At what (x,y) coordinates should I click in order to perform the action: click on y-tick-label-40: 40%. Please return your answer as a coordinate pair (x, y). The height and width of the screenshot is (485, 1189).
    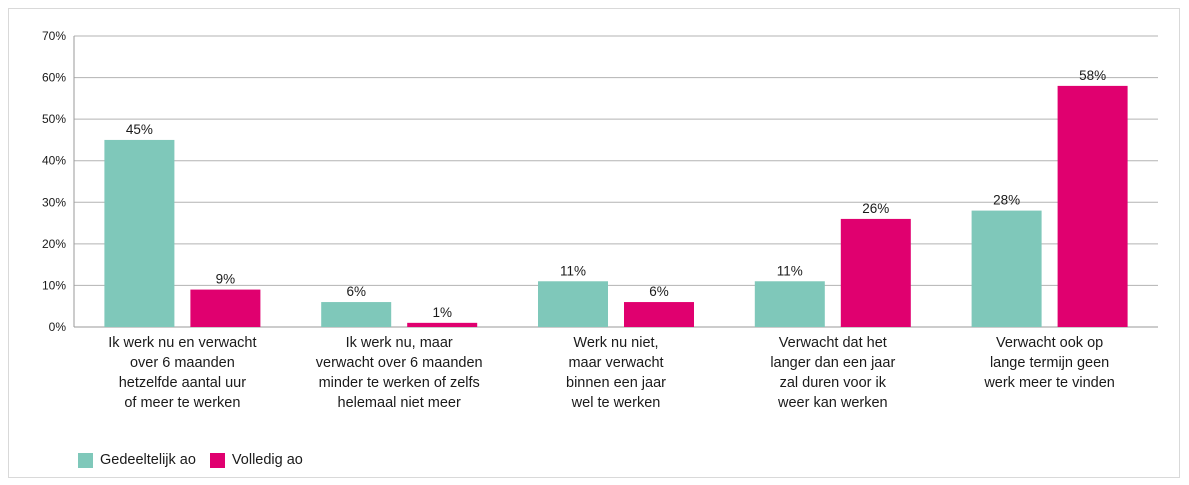
    Looking at the image, I should click on (54, 161).